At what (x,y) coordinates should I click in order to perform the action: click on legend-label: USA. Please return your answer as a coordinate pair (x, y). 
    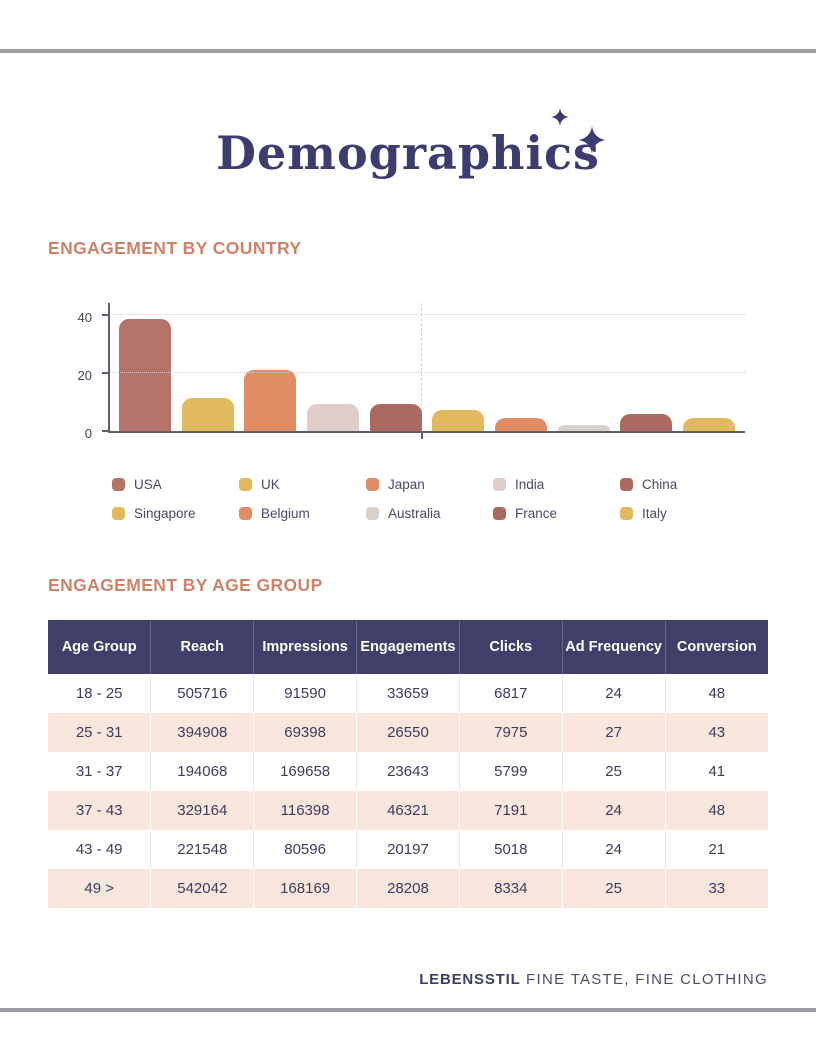
    Looking at the image, I should click on (148, 484).